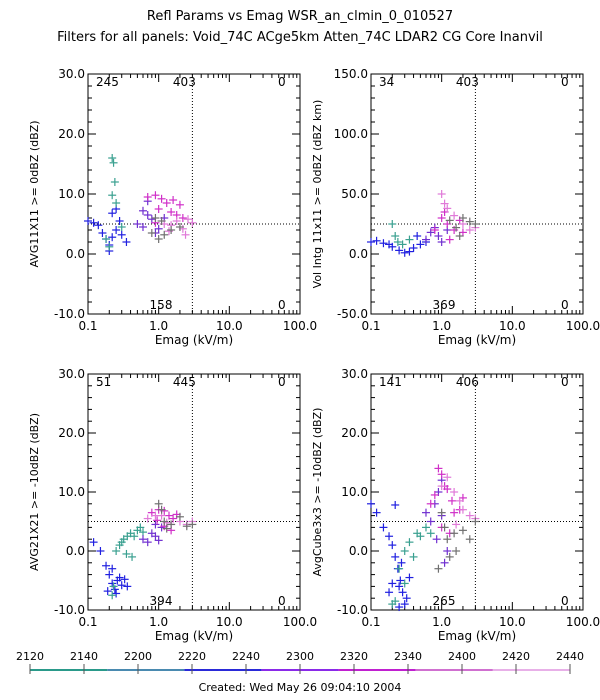  What do you see at coordinates (30, 656) in the screenshot?
I see `colorbar-tick-label: 2120` at bounding box center [30, 656].